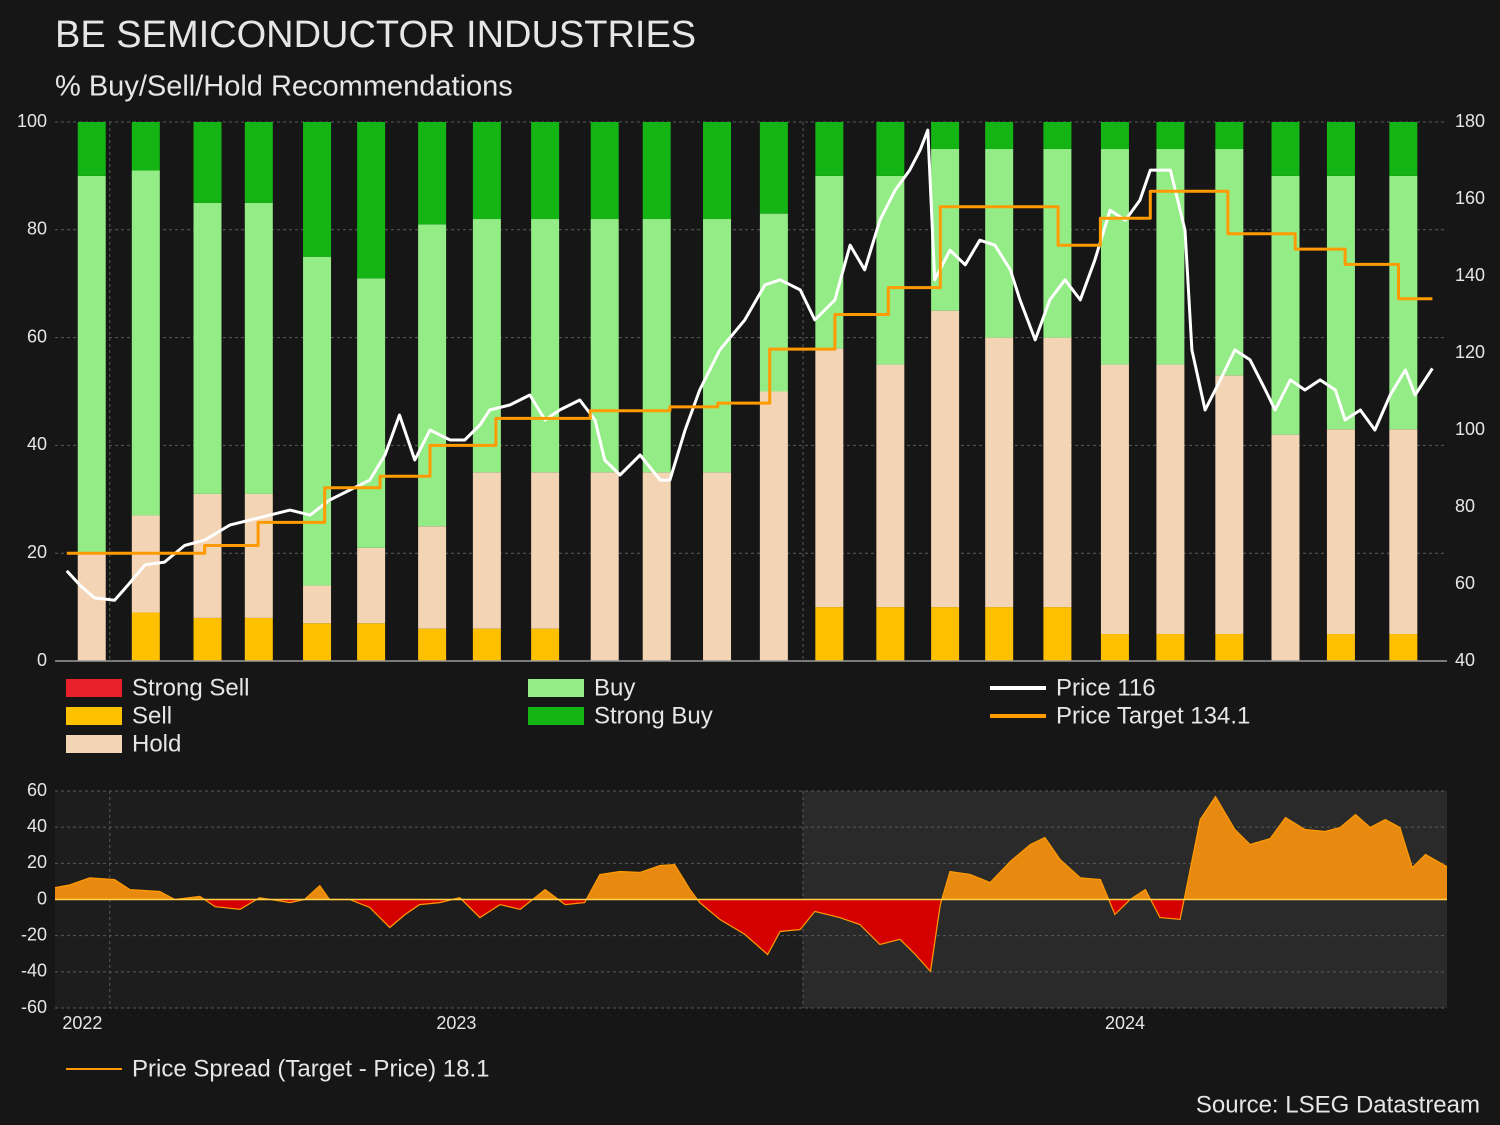  Describe the element at coordinates (152, 715) in the screenshot. I see `legend-label: Sell` at that location.